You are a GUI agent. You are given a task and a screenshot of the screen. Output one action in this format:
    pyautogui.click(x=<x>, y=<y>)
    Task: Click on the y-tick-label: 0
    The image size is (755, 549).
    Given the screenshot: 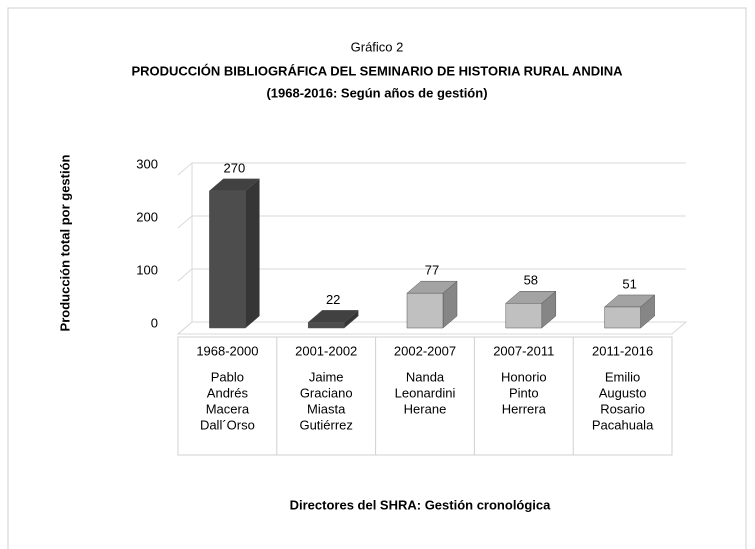 What is the action you would take?
    pyautogui.click(x=154, y=322)
    